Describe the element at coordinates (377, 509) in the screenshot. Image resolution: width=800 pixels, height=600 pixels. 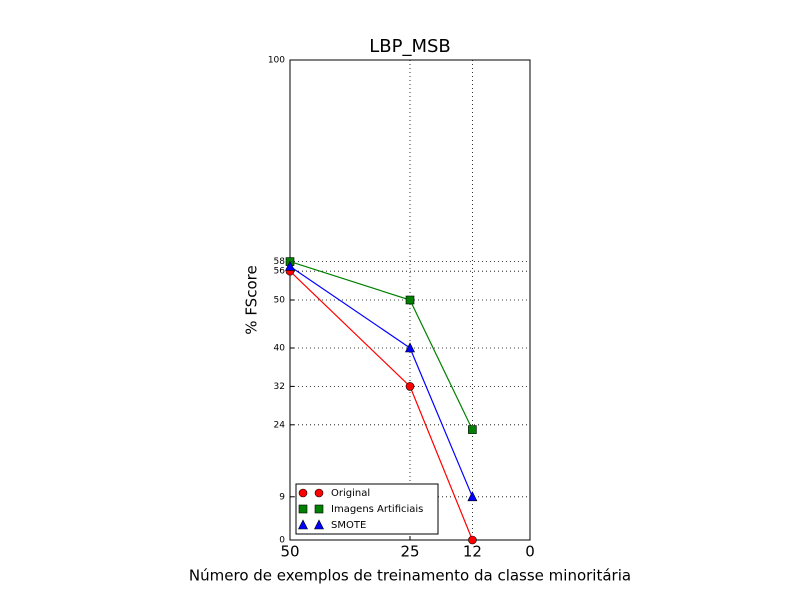
I see `legend-label: Imagens Artificiais` at that location.